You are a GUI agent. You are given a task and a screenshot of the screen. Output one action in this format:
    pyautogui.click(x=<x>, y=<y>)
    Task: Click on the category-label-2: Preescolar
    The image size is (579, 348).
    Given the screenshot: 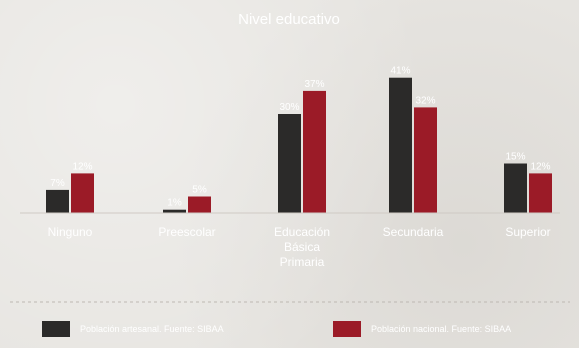 What is the action you would take?
    pyautogui.click(x=186, y=232)
    